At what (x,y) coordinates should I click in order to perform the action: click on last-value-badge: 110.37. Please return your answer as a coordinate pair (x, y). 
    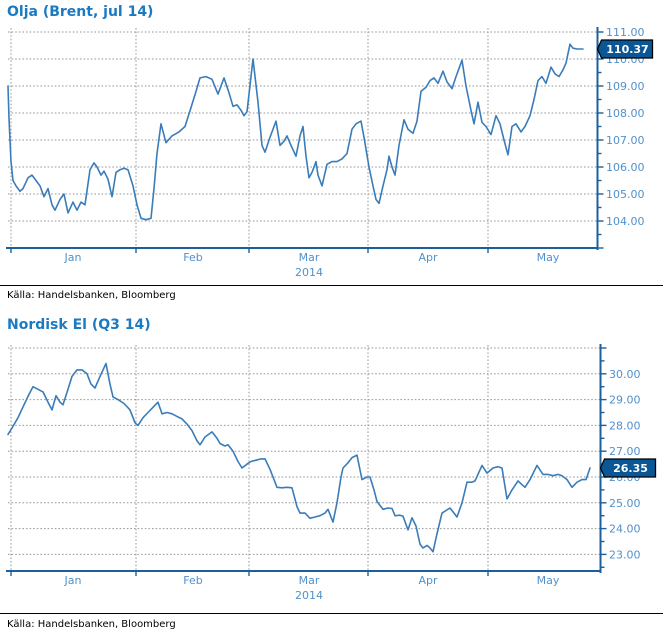
    Looking at the image, I should click on (625, 49).